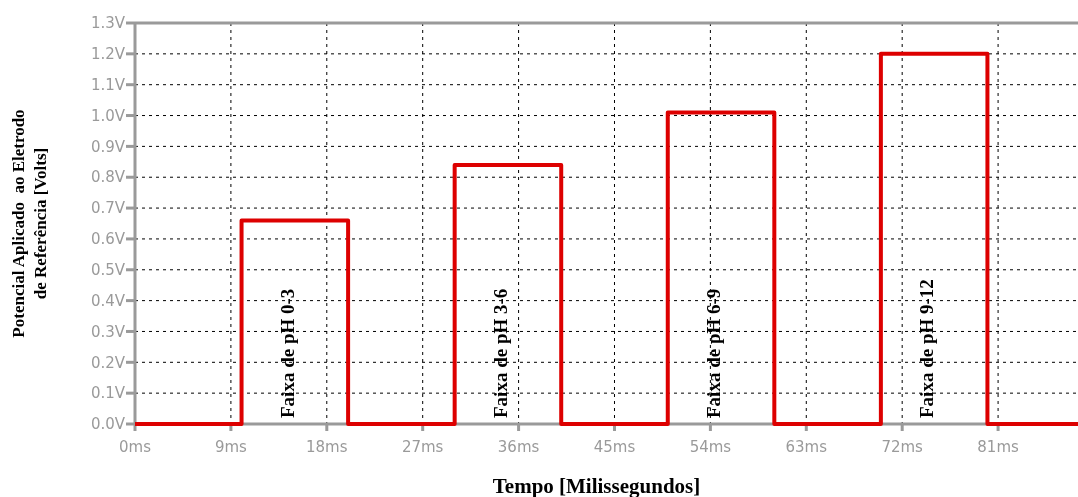  What do you see at coordinates (614, 447) in the screenshot?
I see `x-tick-label: 45ms` at bounding box center [614, 447].